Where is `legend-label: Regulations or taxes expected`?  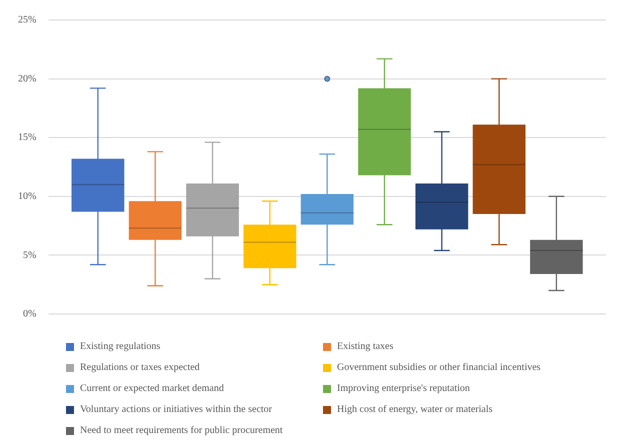 legend-label: Regulations or taxes expected is located at coordinates (140, 368).